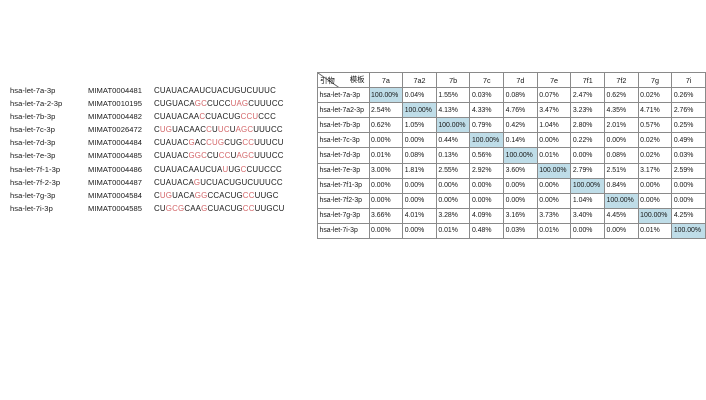 The height and width of the screenshot is (400, 706). What do you see at coordinates (688, 125) in the screenshot?
I see `matrix-cell: 0.25%` at bounding box center [688, 125].